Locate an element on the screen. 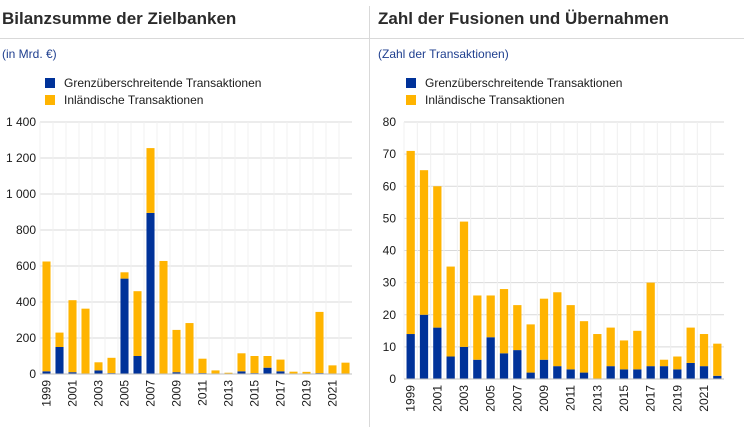 This screenshot has width=744, height=427. x-tick-label: 2011 is located at coordinates (571, 398).